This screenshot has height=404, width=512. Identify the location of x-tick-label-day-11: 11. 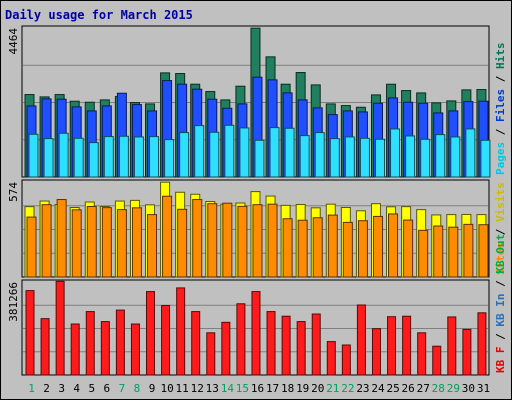
(182, 388).